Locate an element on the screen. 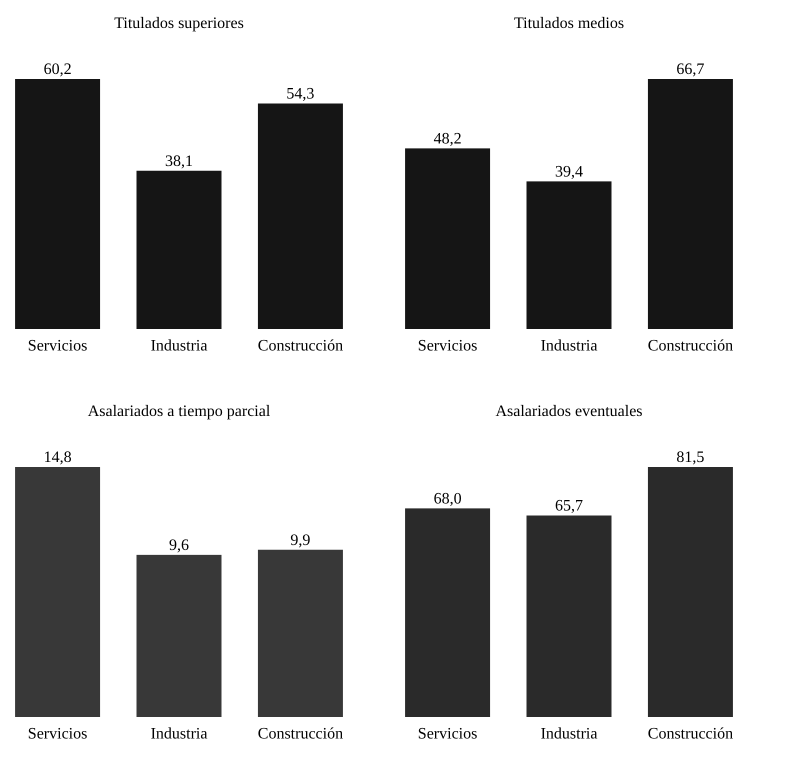 This screenshot has height=778, width=793. data-label: 65,7 is located at coordinates (569, 505).